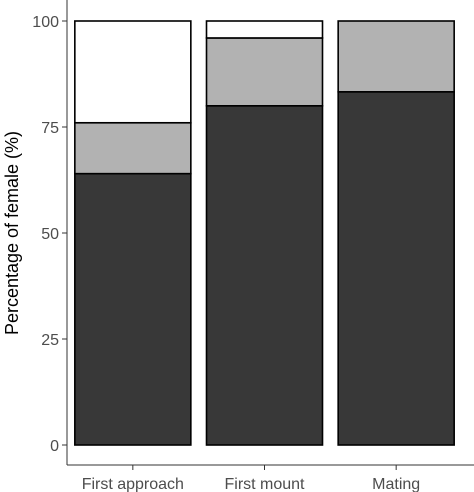  I want to click on y-tick-label: 25, so click(50, 340).